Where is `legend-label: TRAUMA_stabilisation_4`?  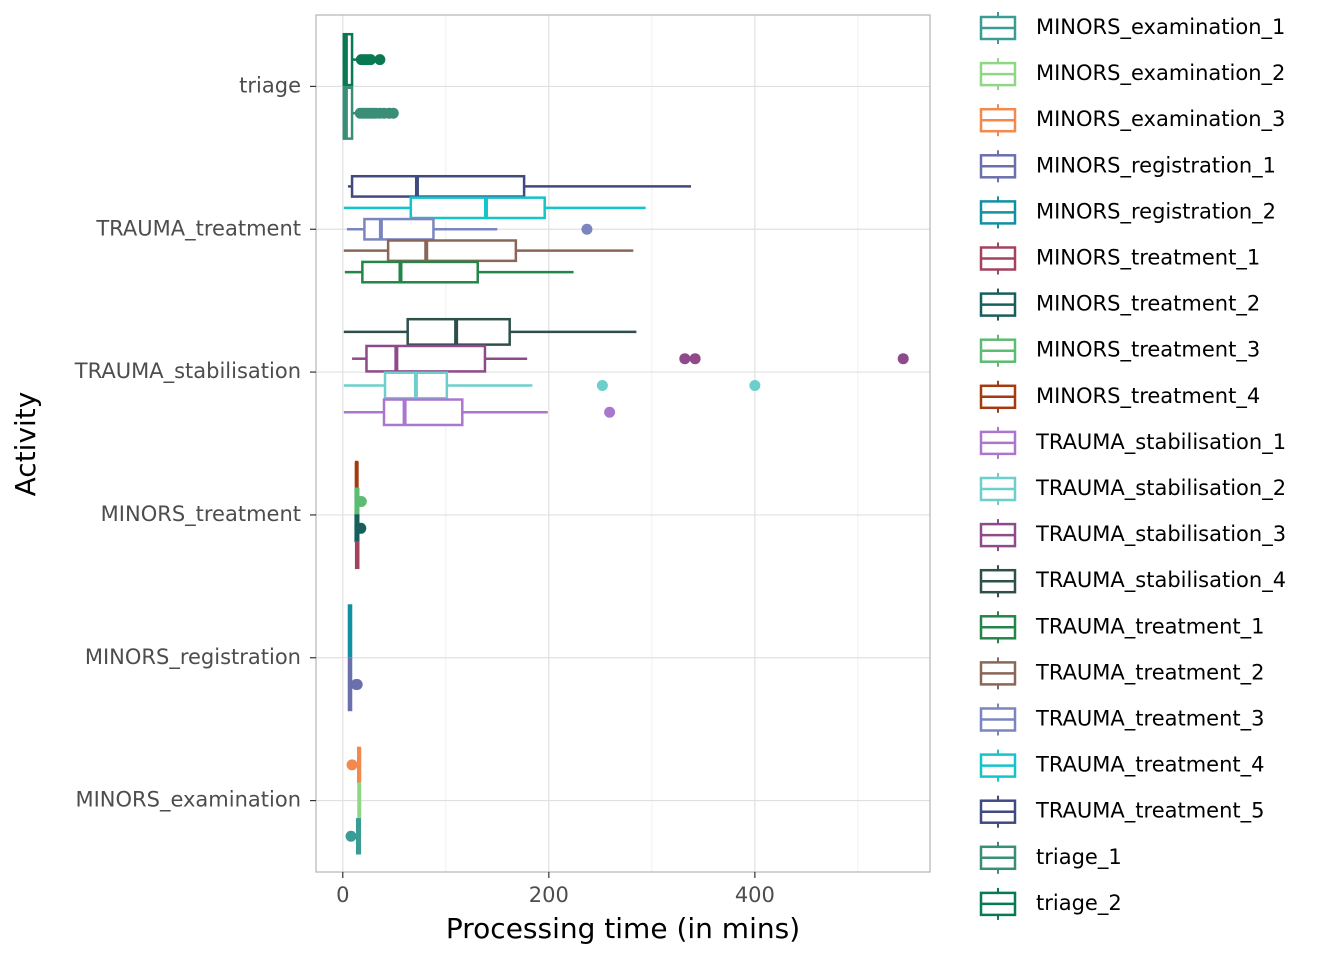
legend-label: TRAUMA_stabilisation_4 is located at coordinates (1160, 580).